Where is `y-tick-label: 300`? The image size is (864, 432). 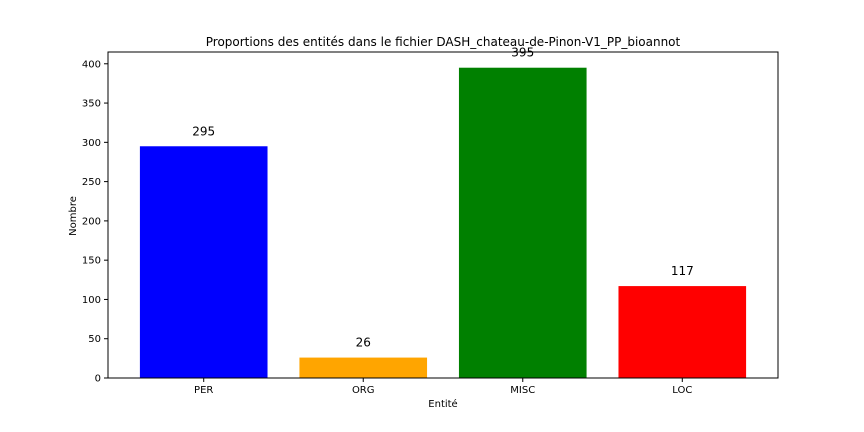
y-tick-label: 300 is located at coordinates (91, 143).